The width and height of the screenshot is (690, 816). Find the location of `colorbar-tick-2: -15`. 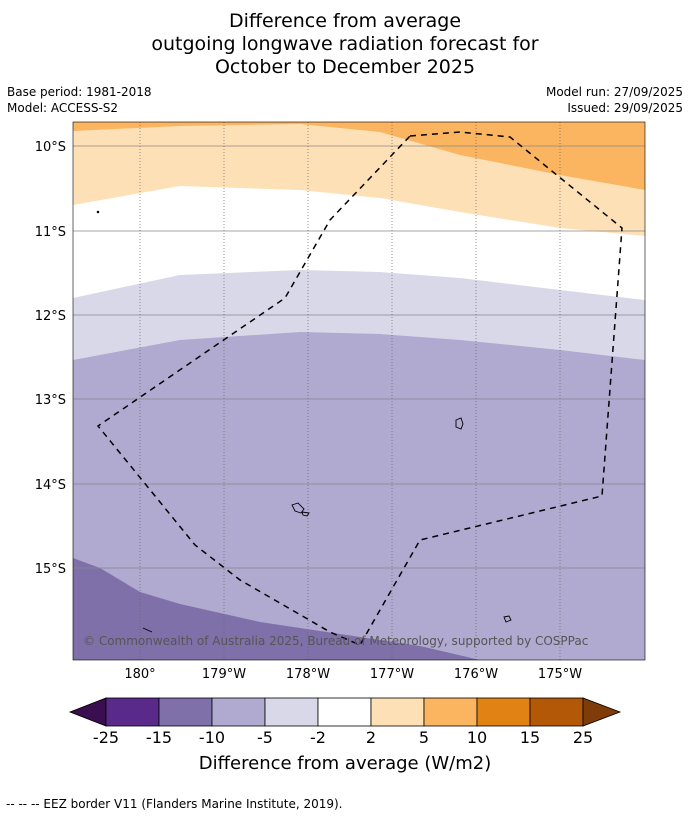

colorbar-tick-2: -15 is located at coordinates (159, 737).